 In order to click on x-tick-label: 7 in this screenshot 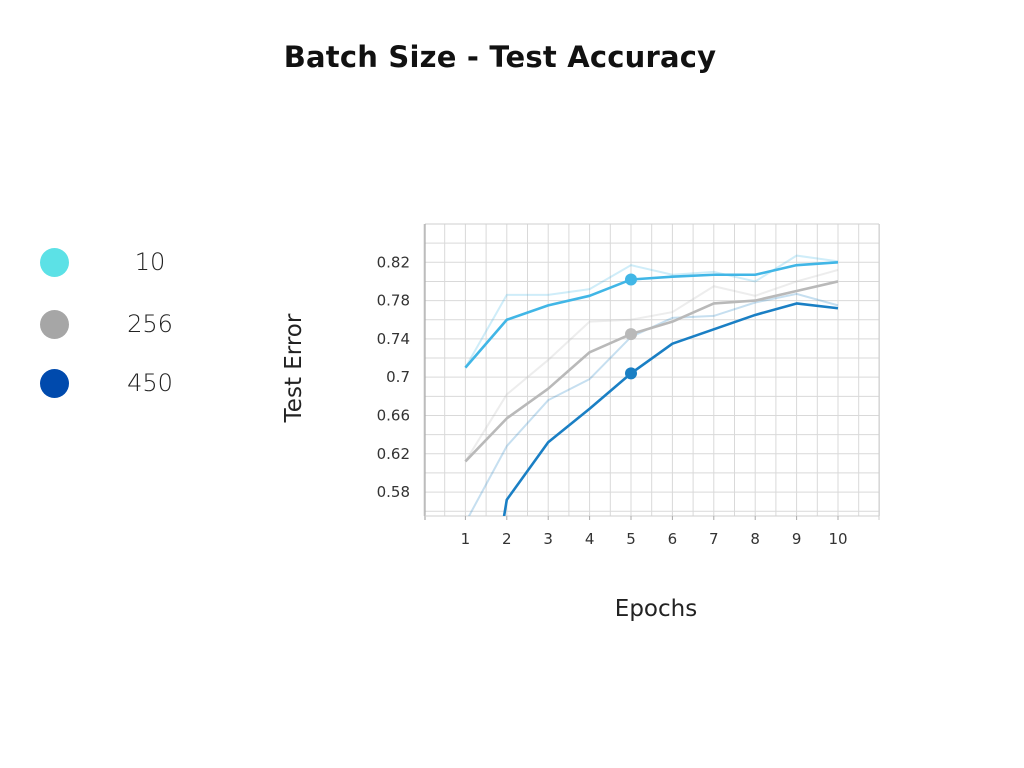, I will do `click(714, 539)`.